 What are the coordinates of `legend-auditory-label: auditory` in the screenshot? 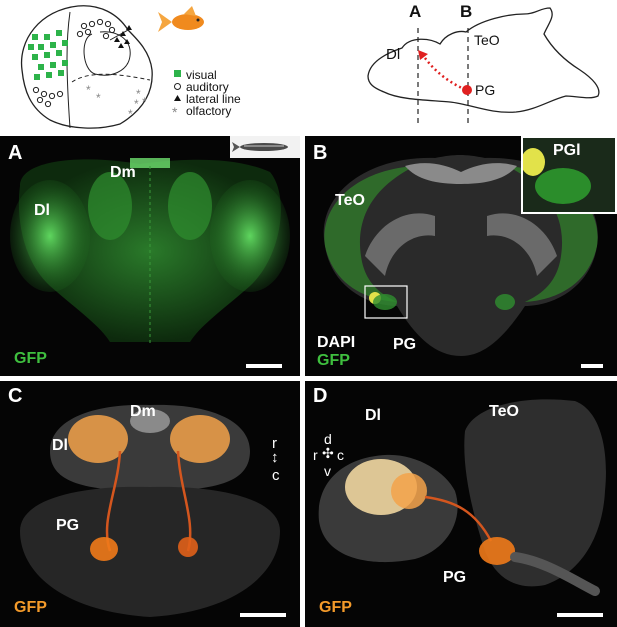 It's located at (207, 87).